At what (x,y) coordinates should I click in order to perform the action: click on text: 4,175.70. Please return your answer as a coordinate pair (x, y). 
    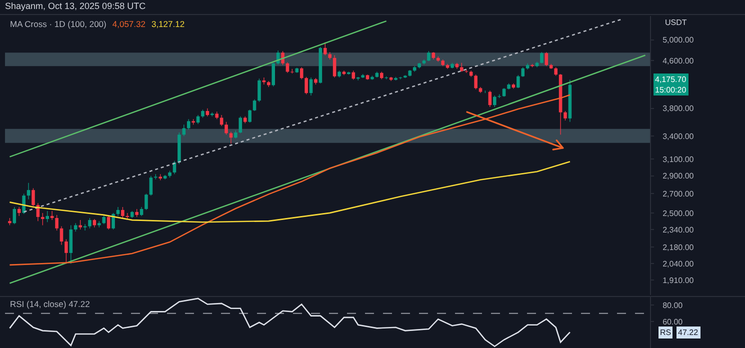
    Looking at the image, I should click on (671, 79).